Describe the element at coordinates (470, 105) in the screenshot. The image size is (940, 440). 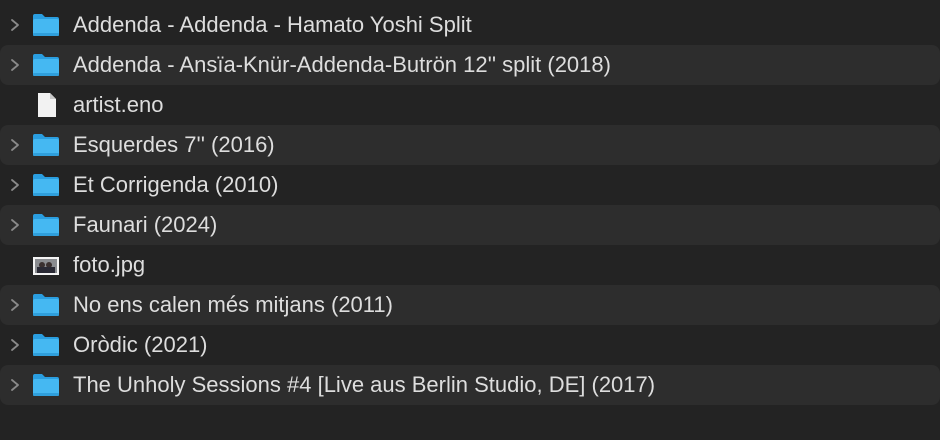
I see `list-item: artist.eno` at that location.